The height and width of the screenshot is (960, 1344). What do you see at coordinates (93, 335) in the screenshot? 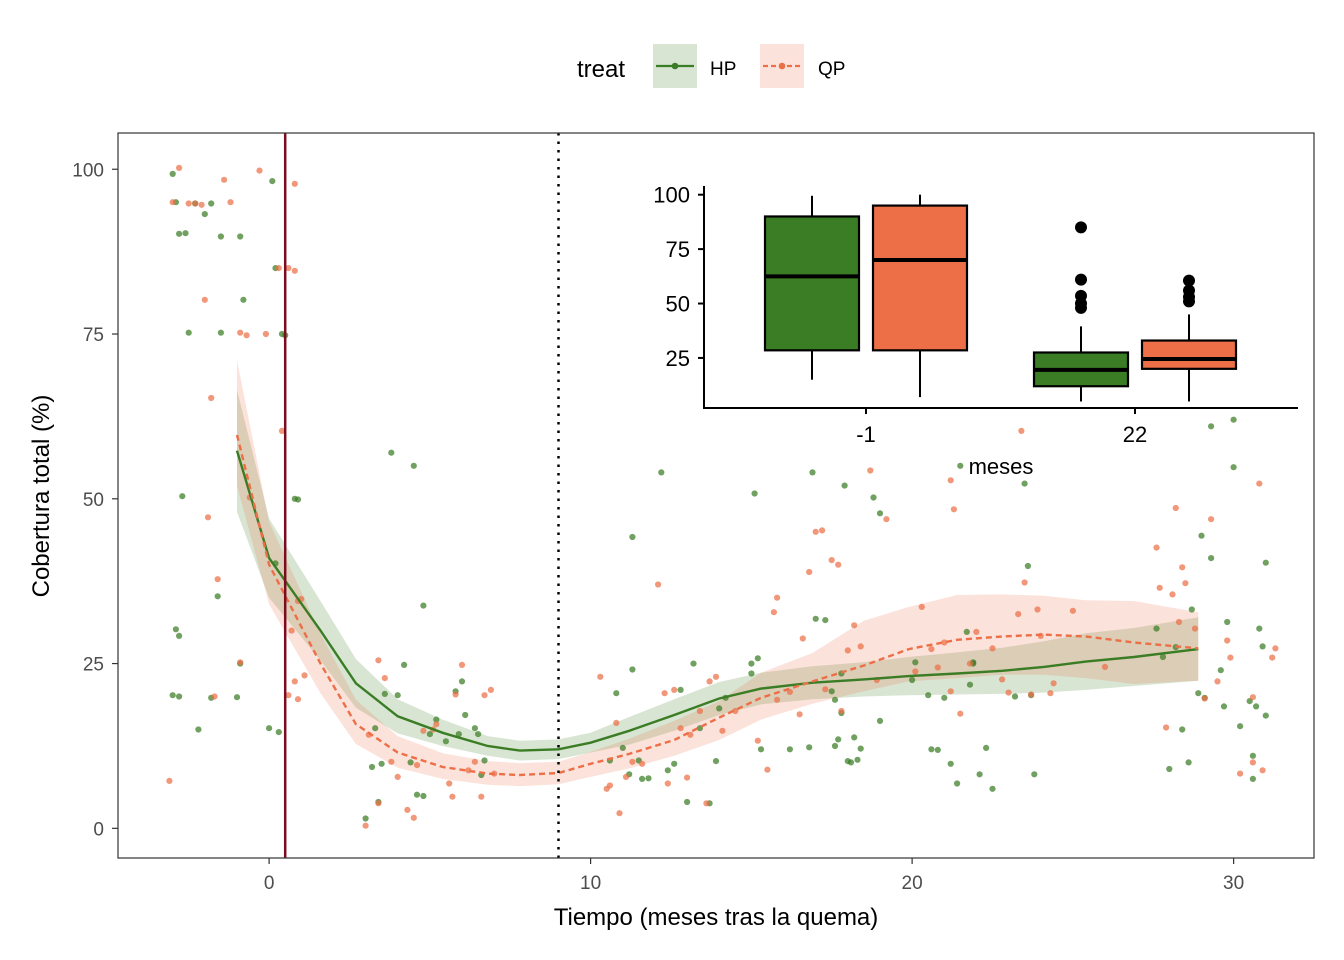
I see `y-tick-label: 75` at bounding box center [93, 335].